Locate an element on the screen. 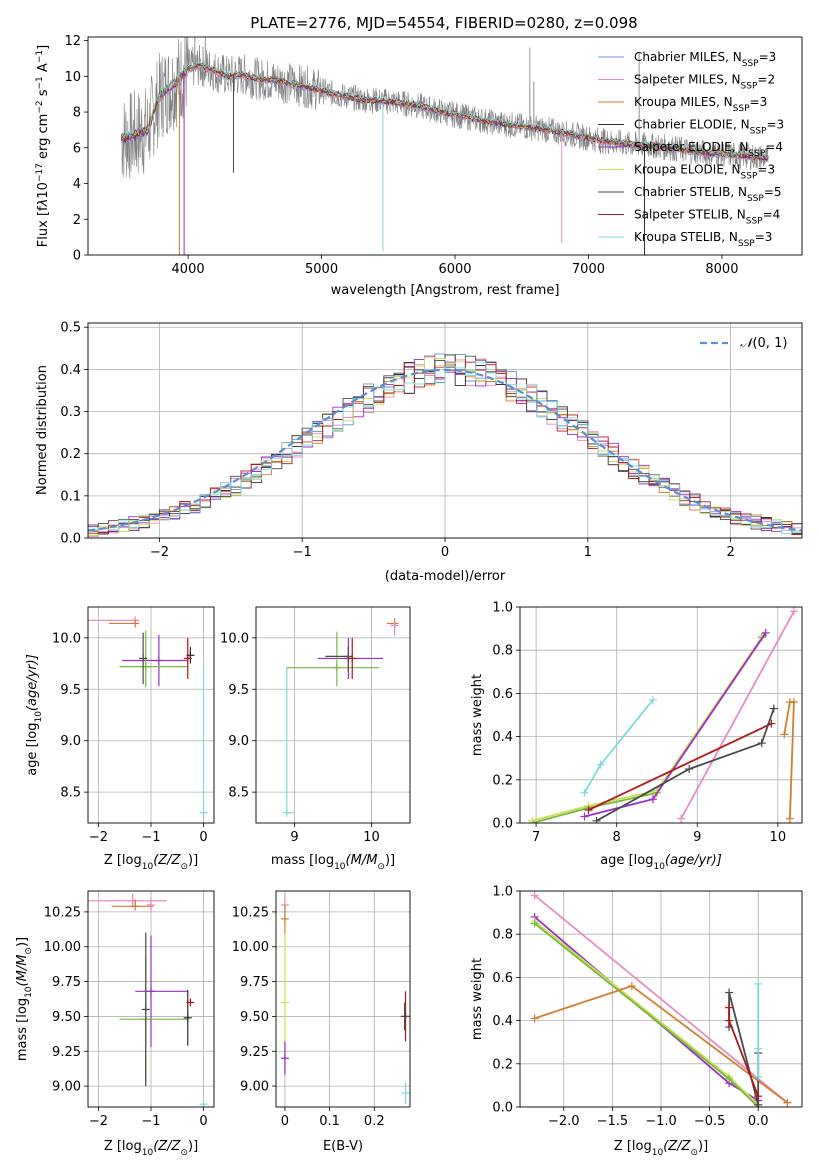 The height and width of the screenshot is (1170, 819). x-axis-label: mass [log10(M/M⊙)] is located at coordinates (333, 862).